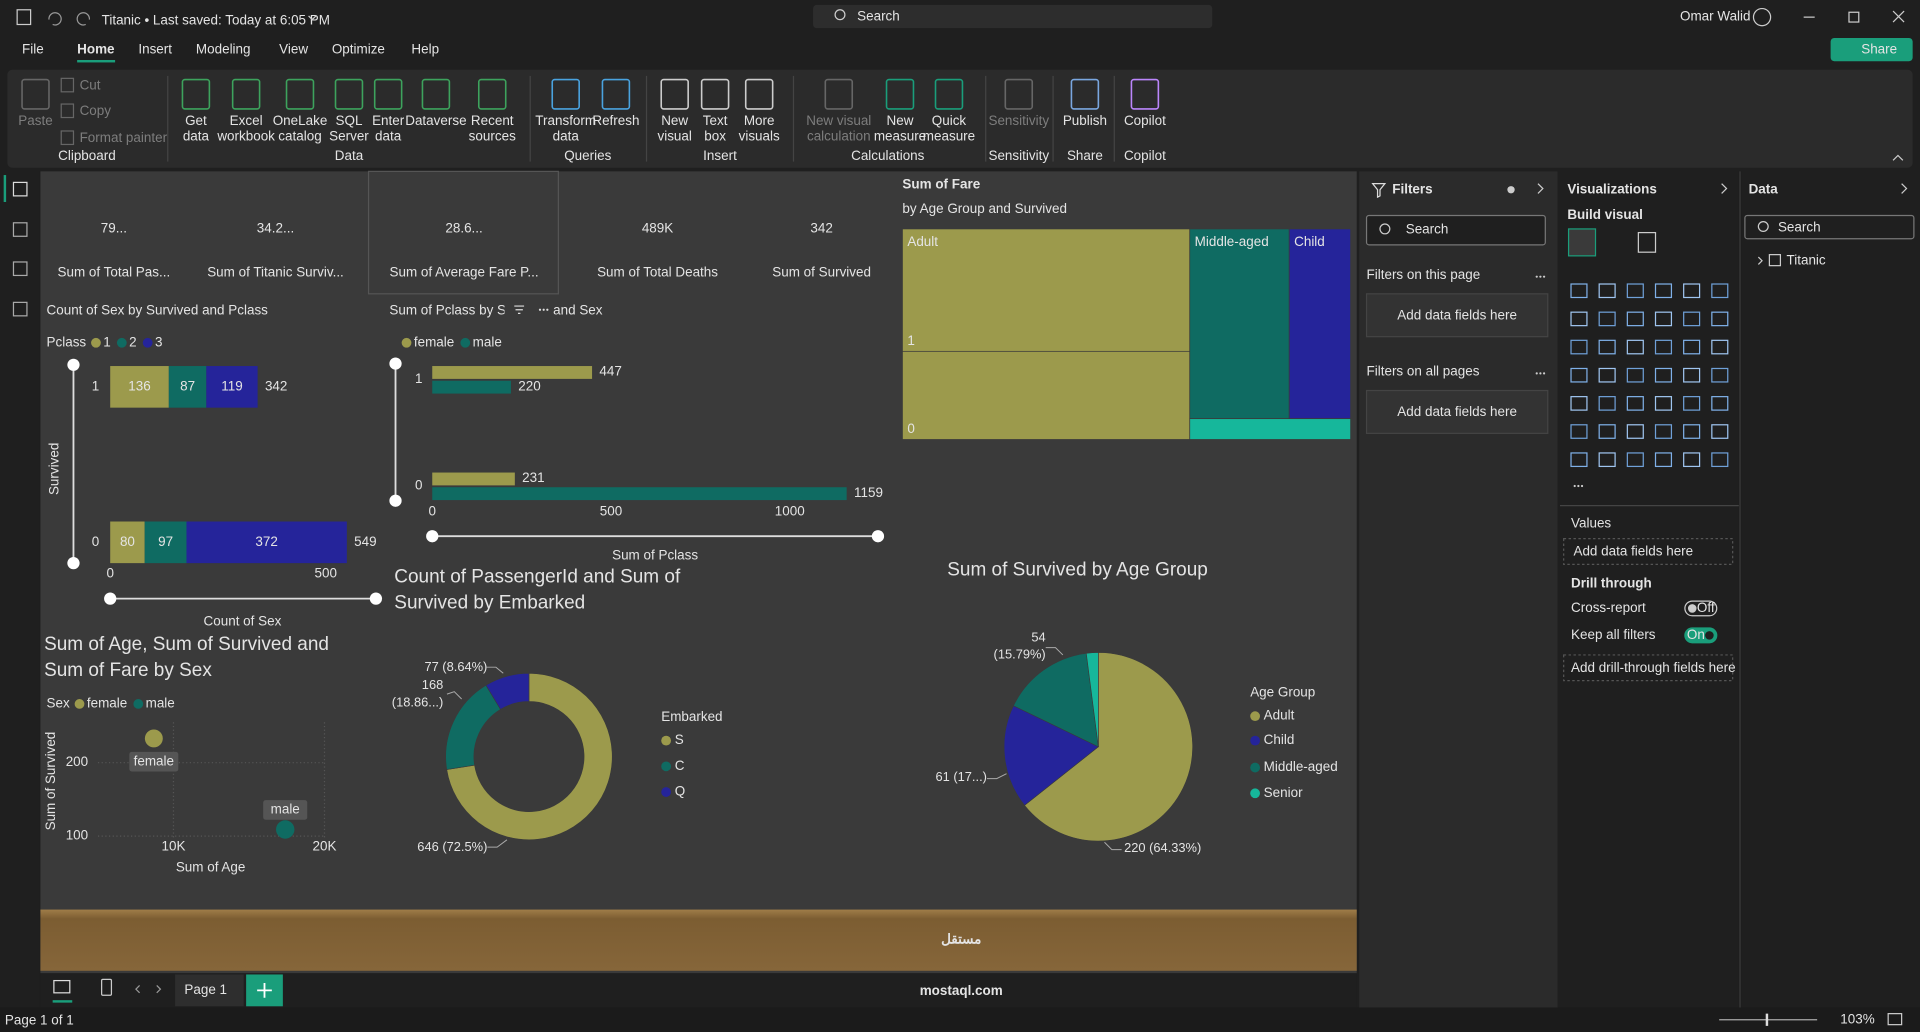 The height and width of the screenshot is (1032, 1920). I want to click on ribbon-button-label: Cut, so click(90, 84).